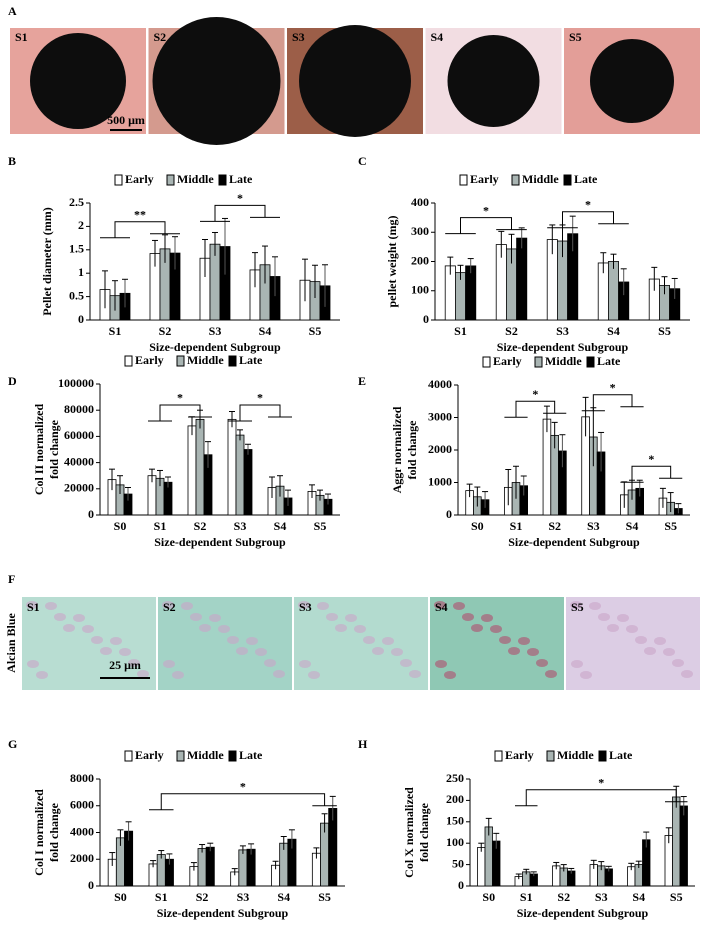 The height and width of the screenshot is (939, 703). Describe the element at coordinates (79, 488) in the screenshot. I see `y-tick-label: 20000` at that location.